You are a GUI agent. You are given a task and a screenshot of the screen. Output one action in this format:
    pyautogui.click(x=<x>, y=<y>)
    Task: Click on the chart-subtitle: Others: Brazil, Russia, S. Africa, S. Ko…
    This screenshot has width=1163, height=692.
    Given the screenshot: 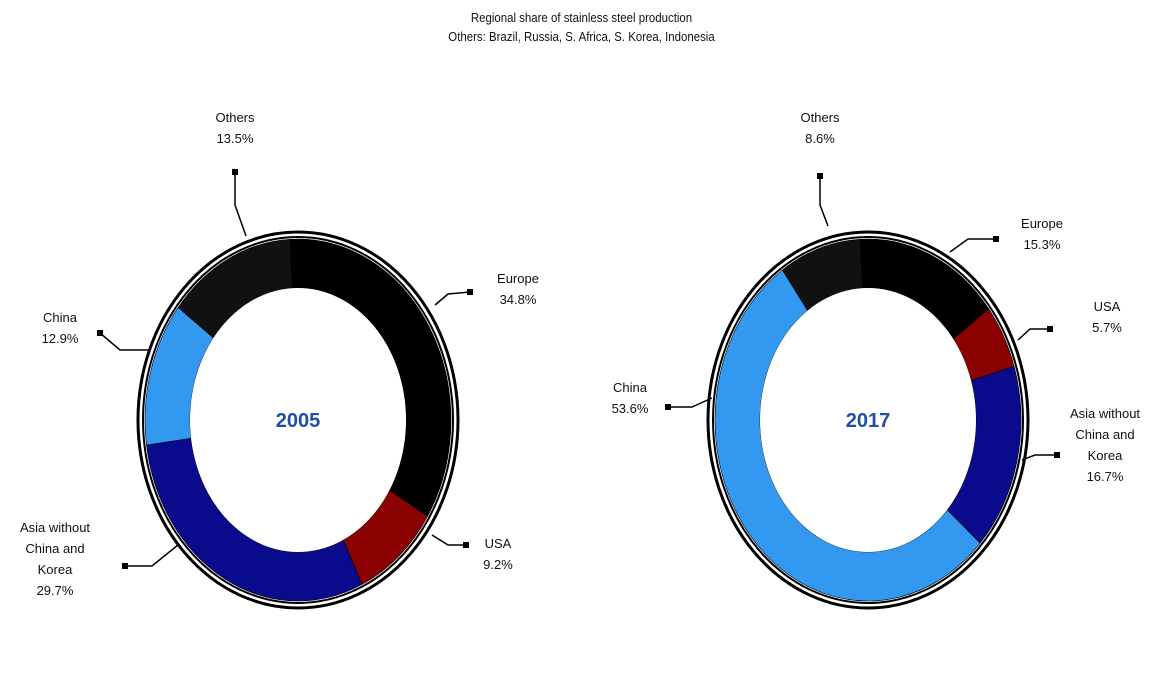 What is the action you would take?
    pyautogui.click(x=581, y=36)
    